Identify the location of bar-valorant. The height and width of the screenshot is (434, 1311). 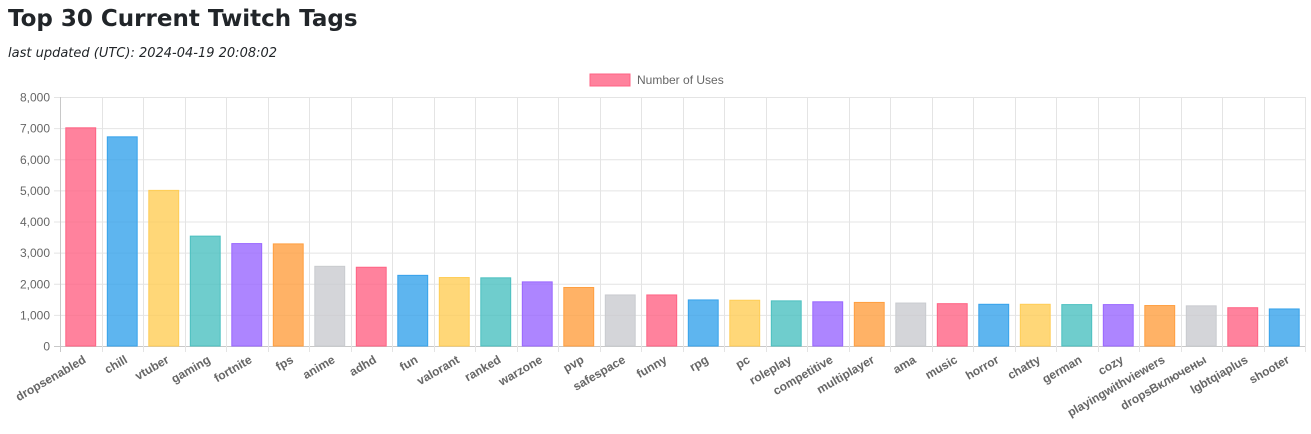
(454, 312).